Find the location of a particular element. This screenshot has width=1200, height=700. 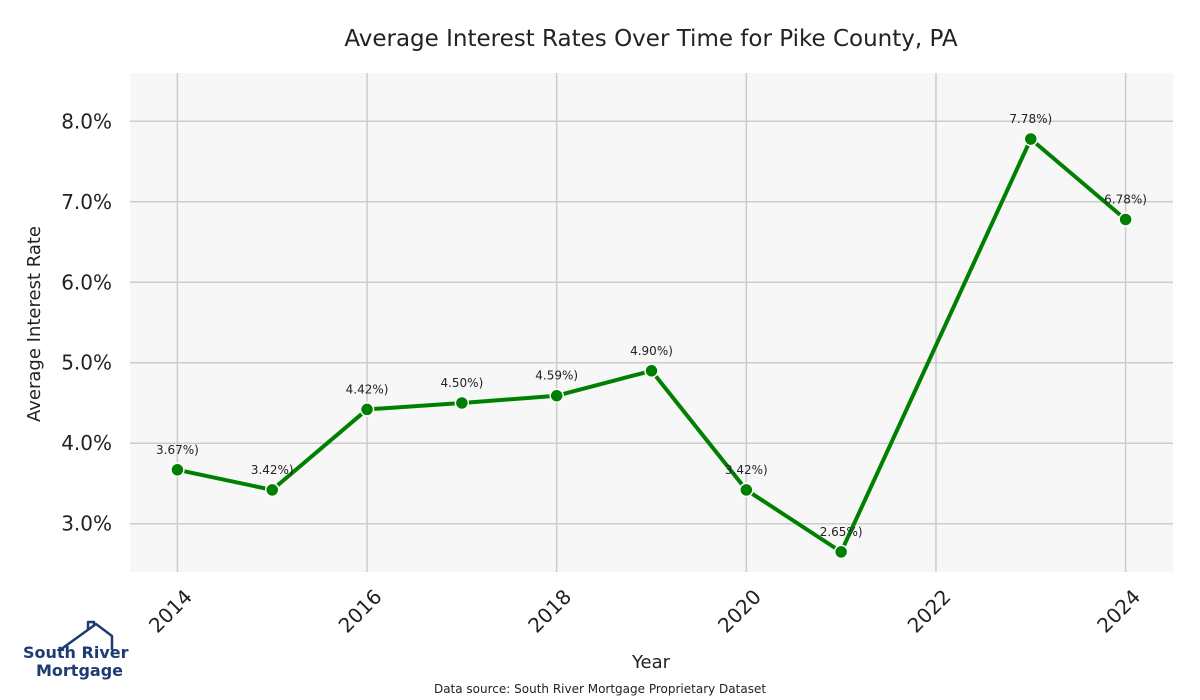

house-roof-icon is located at coordinates (86, 636).